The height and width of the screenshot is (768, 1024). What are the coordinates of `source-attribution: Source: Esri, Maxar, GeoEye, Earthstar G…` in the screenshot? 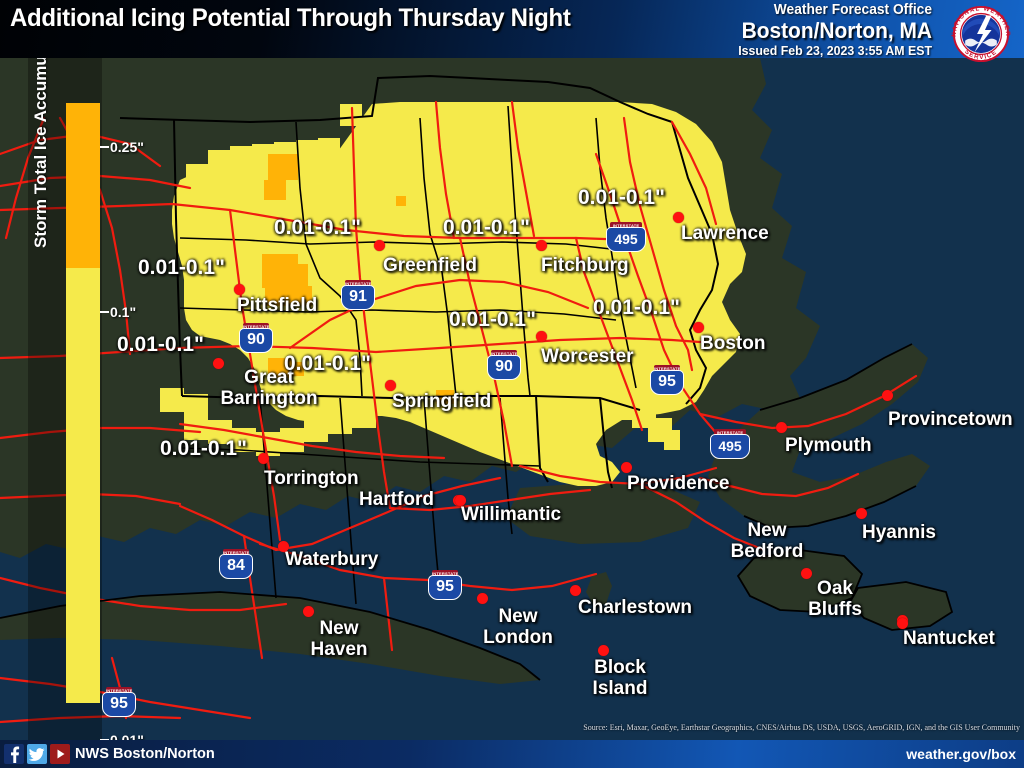 It's located at (801, 727).